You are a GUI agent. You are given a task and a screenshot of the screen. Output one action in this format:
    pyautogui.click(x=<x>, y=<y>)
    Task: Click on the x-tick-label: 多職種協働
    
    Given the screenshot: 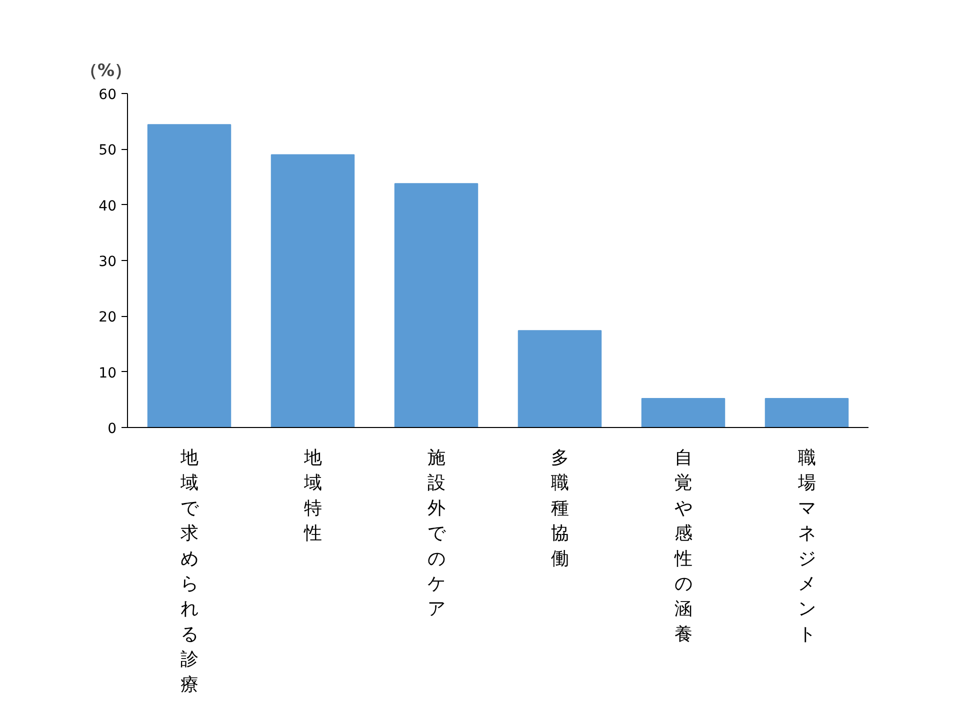 What is the action you would take?
    pyautogui.click(x=559, y=509)
    